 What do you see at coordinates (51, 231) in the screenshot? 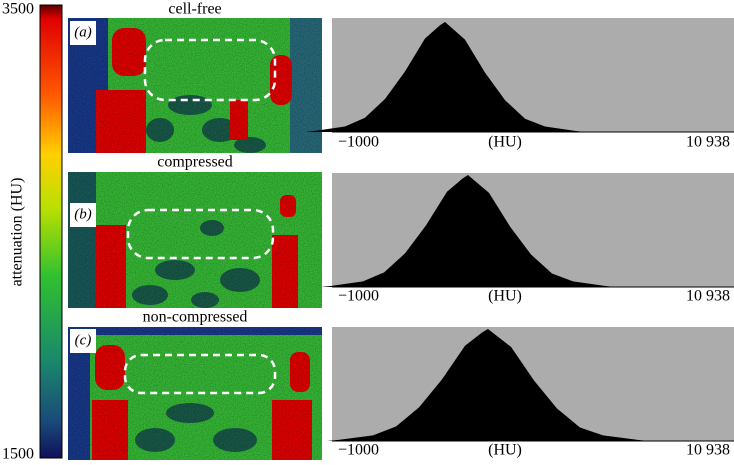
I see `colorbar` at bounding box center [51, 231].